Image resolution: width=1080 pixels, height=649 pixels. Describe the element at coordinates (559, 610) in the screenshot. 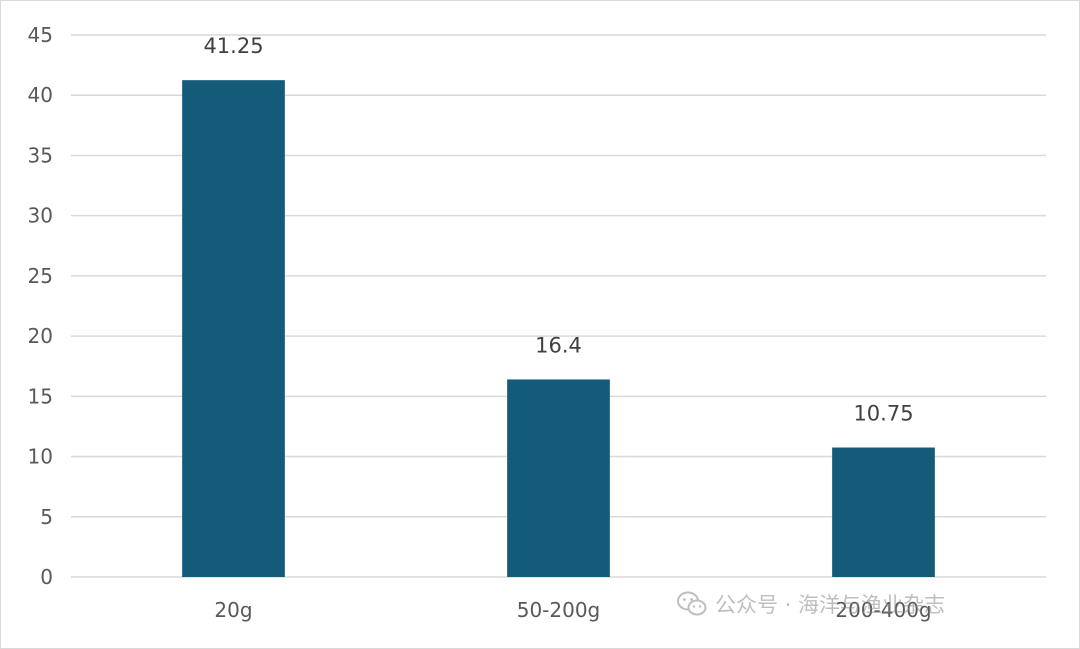

I see `x-tick-label: 50-200g` at that location.